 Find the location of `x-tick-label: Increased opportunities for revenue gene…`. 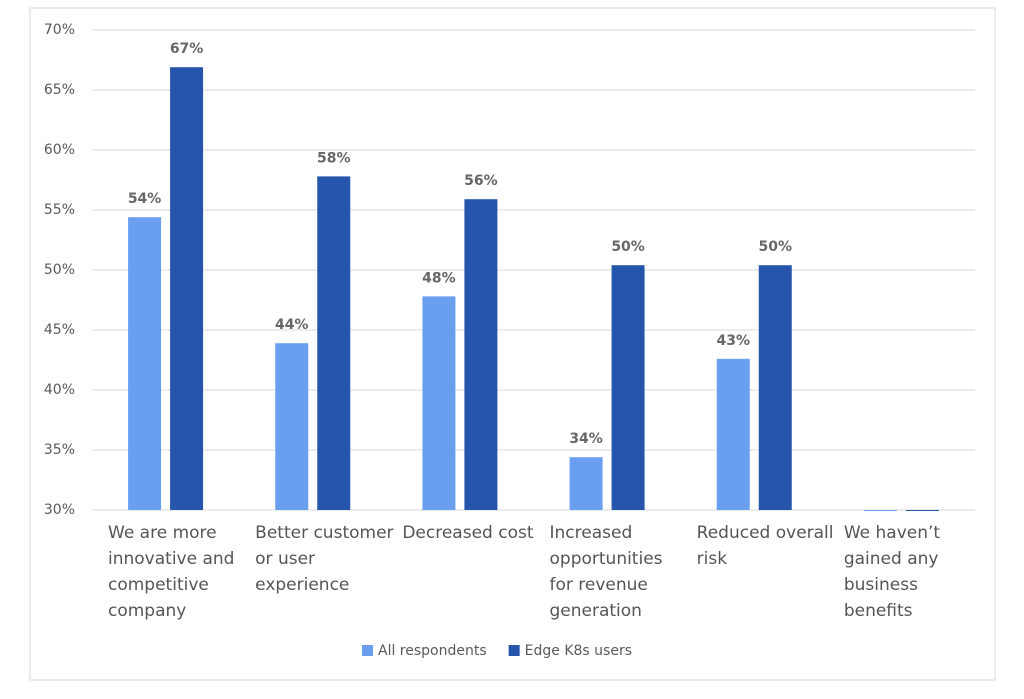

x-tick-label: Increased opportunities for revenue gene… is located at coordinates (606, 572).